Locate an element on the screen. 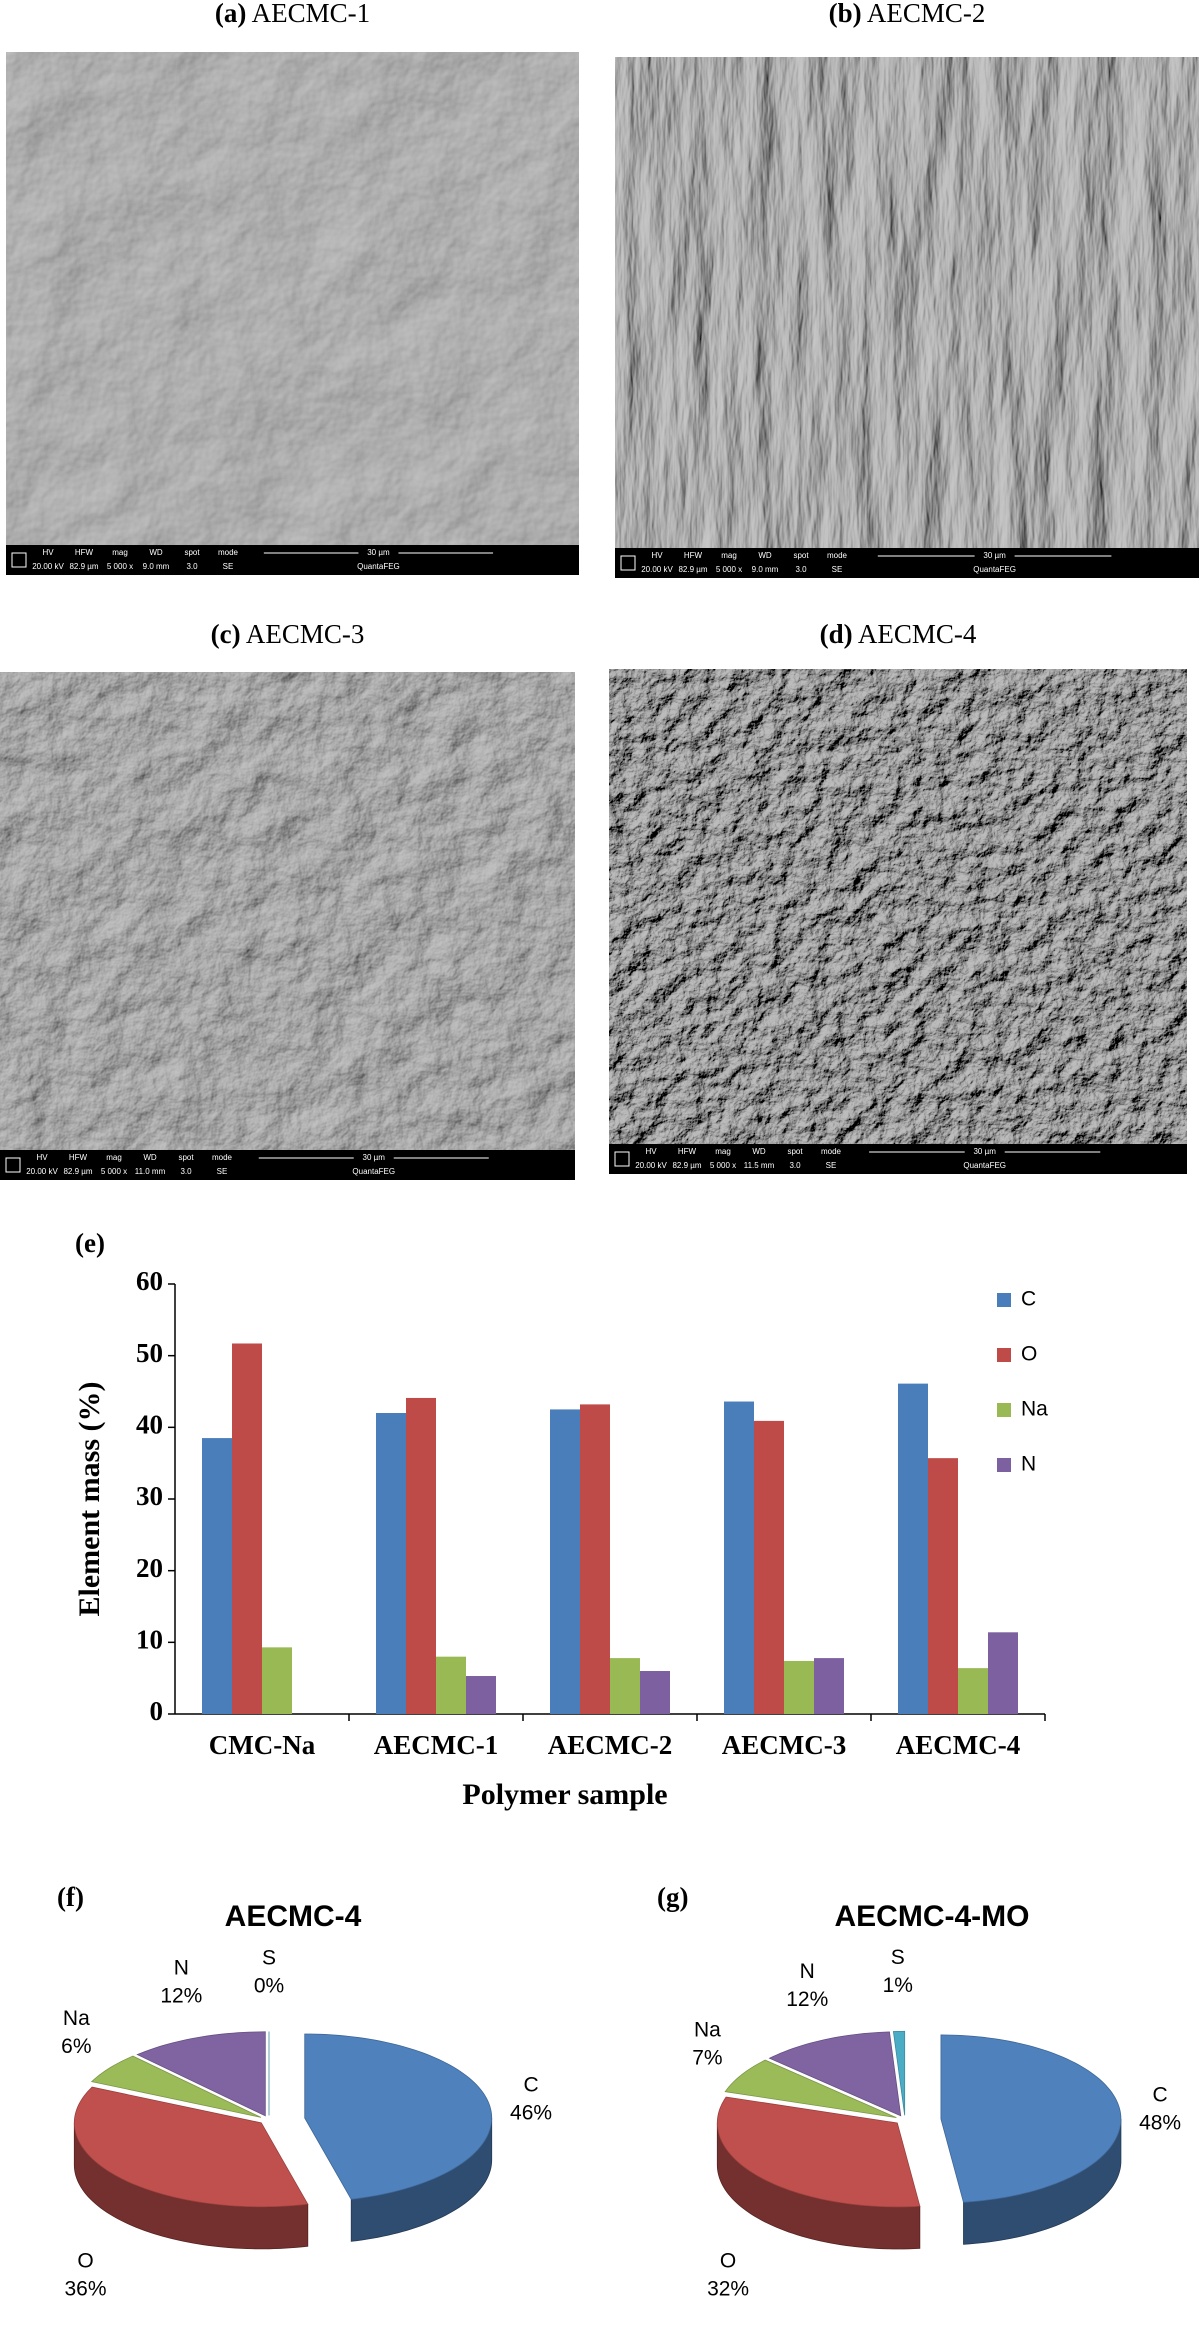 This screenshot has height=2341, width=1199. x-axis-label: Polymer sample is located at coordinates (564, 1794).